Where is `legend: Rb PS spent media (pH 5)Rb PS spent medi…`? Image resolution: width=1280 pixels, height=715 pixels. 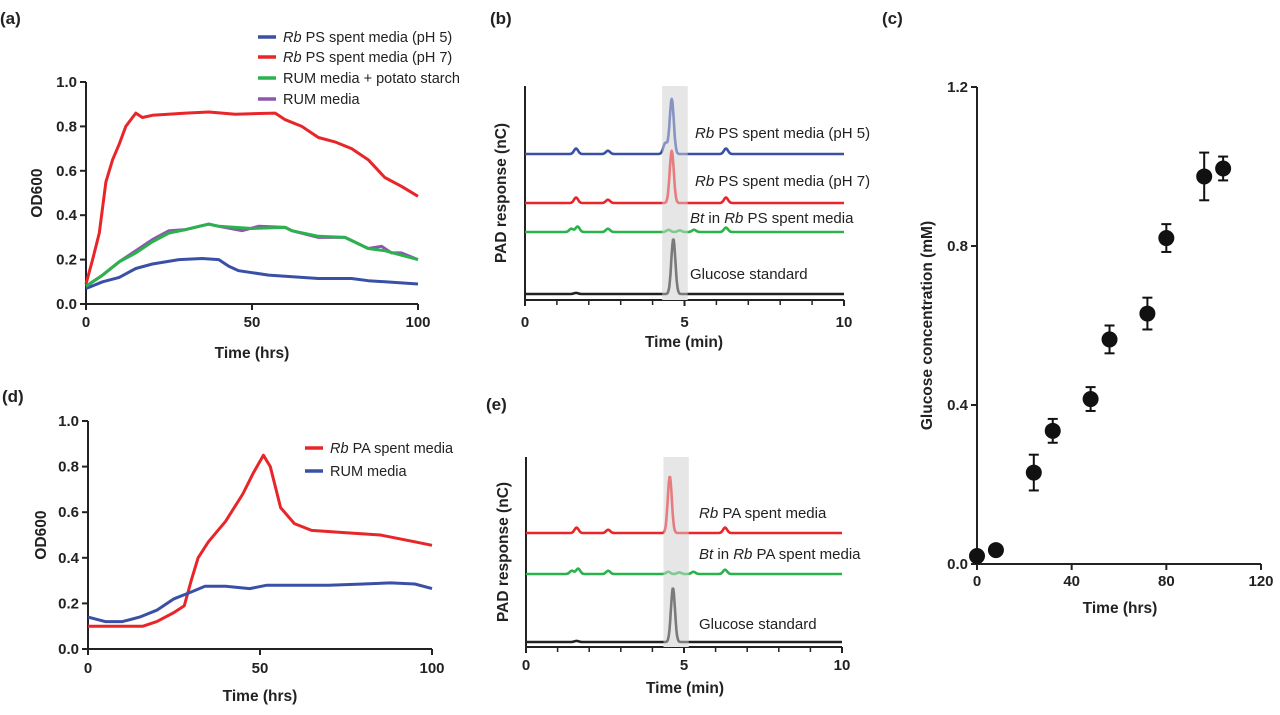 legend: Rb PS spent media (pH 5)Rb PS spent medi… is located at coordinates (359, 69).